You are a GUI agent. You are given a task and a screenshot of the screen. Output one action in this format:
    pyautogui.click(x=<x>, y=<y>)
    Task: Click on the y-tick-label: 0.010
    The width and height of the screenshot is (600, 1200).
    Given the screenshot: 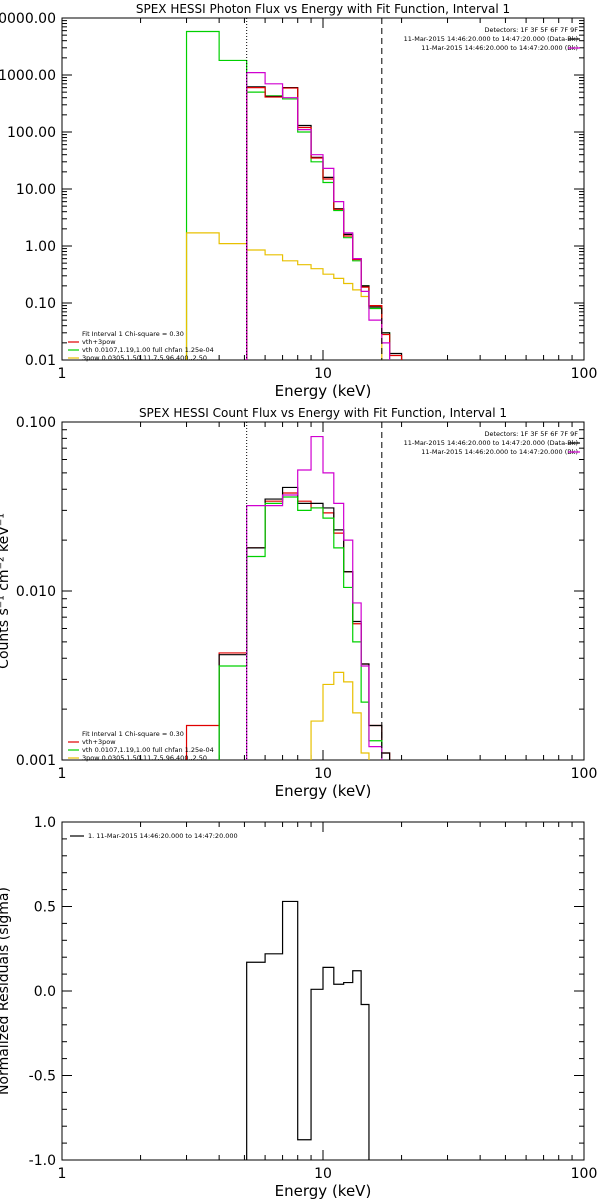 What is the action you would take?
    pyautogui.click(x=36, y=592)
    